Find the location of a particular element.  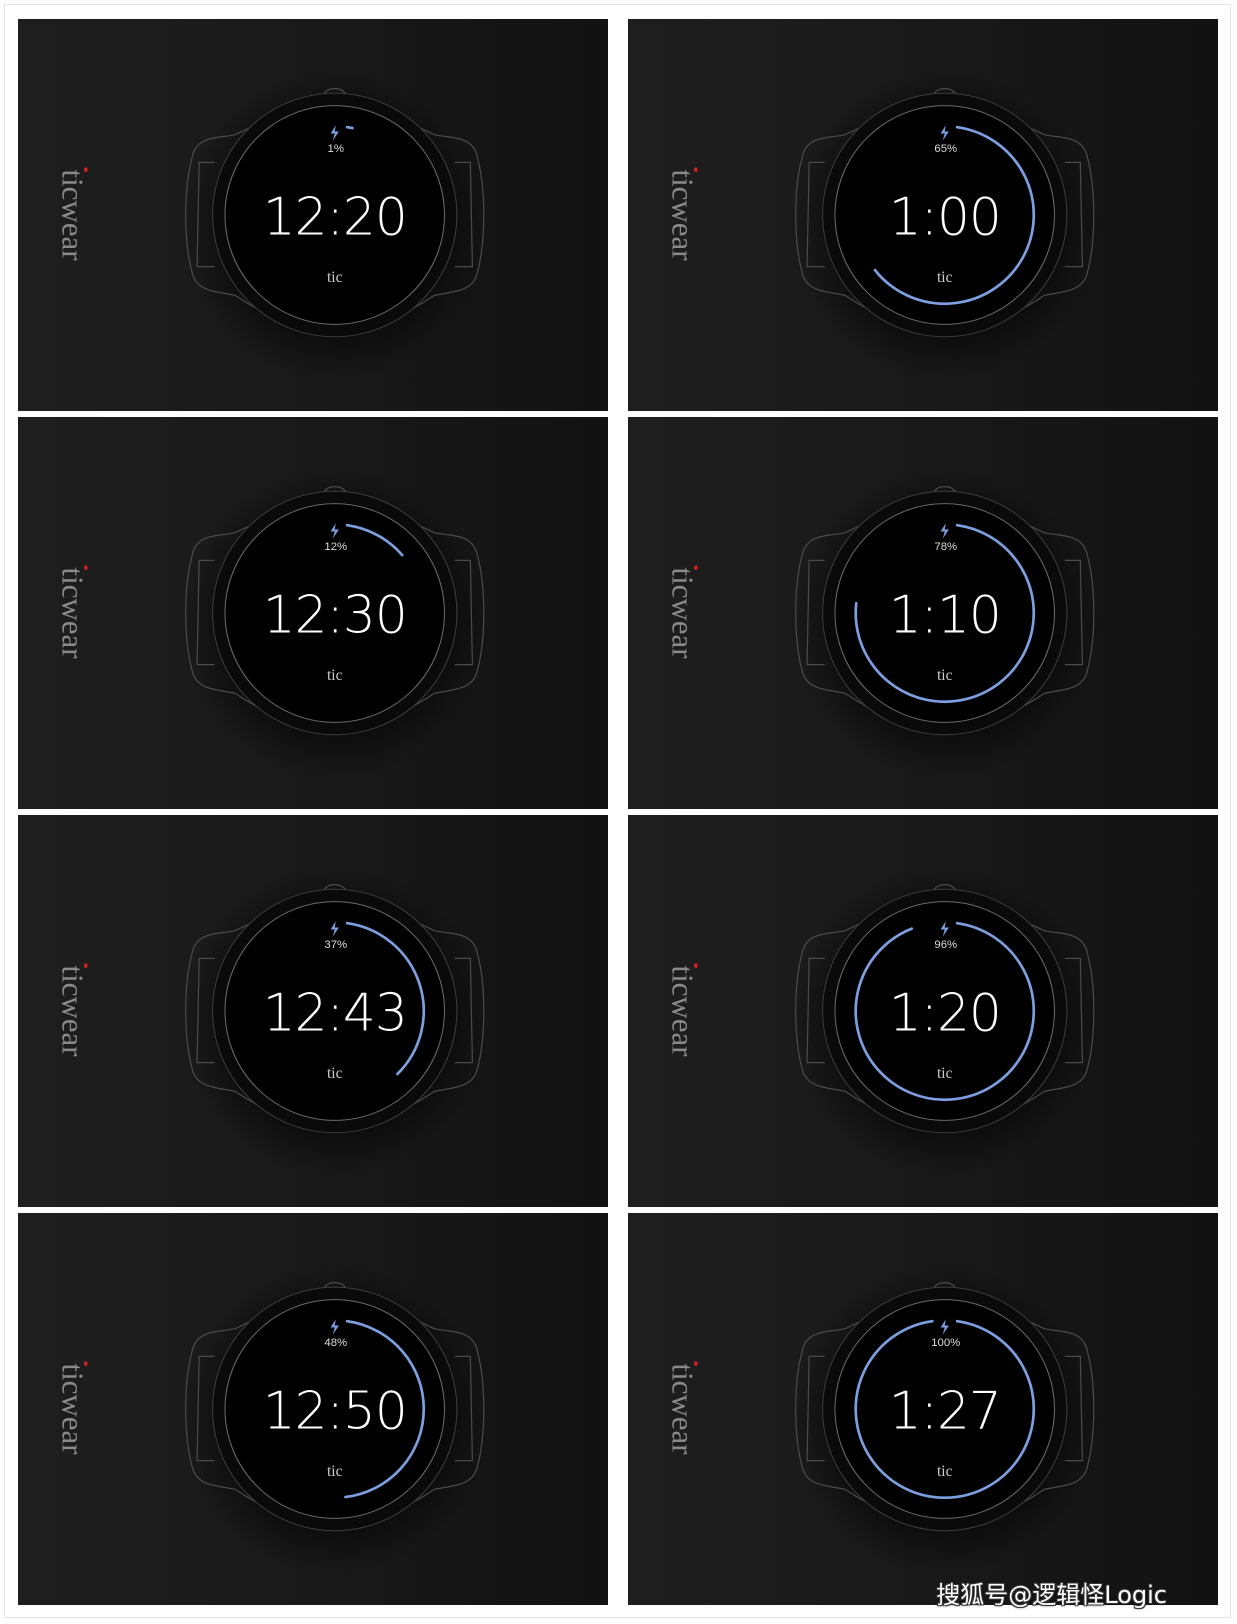

battery-percent: 12% is located at coordinates (335, 547).